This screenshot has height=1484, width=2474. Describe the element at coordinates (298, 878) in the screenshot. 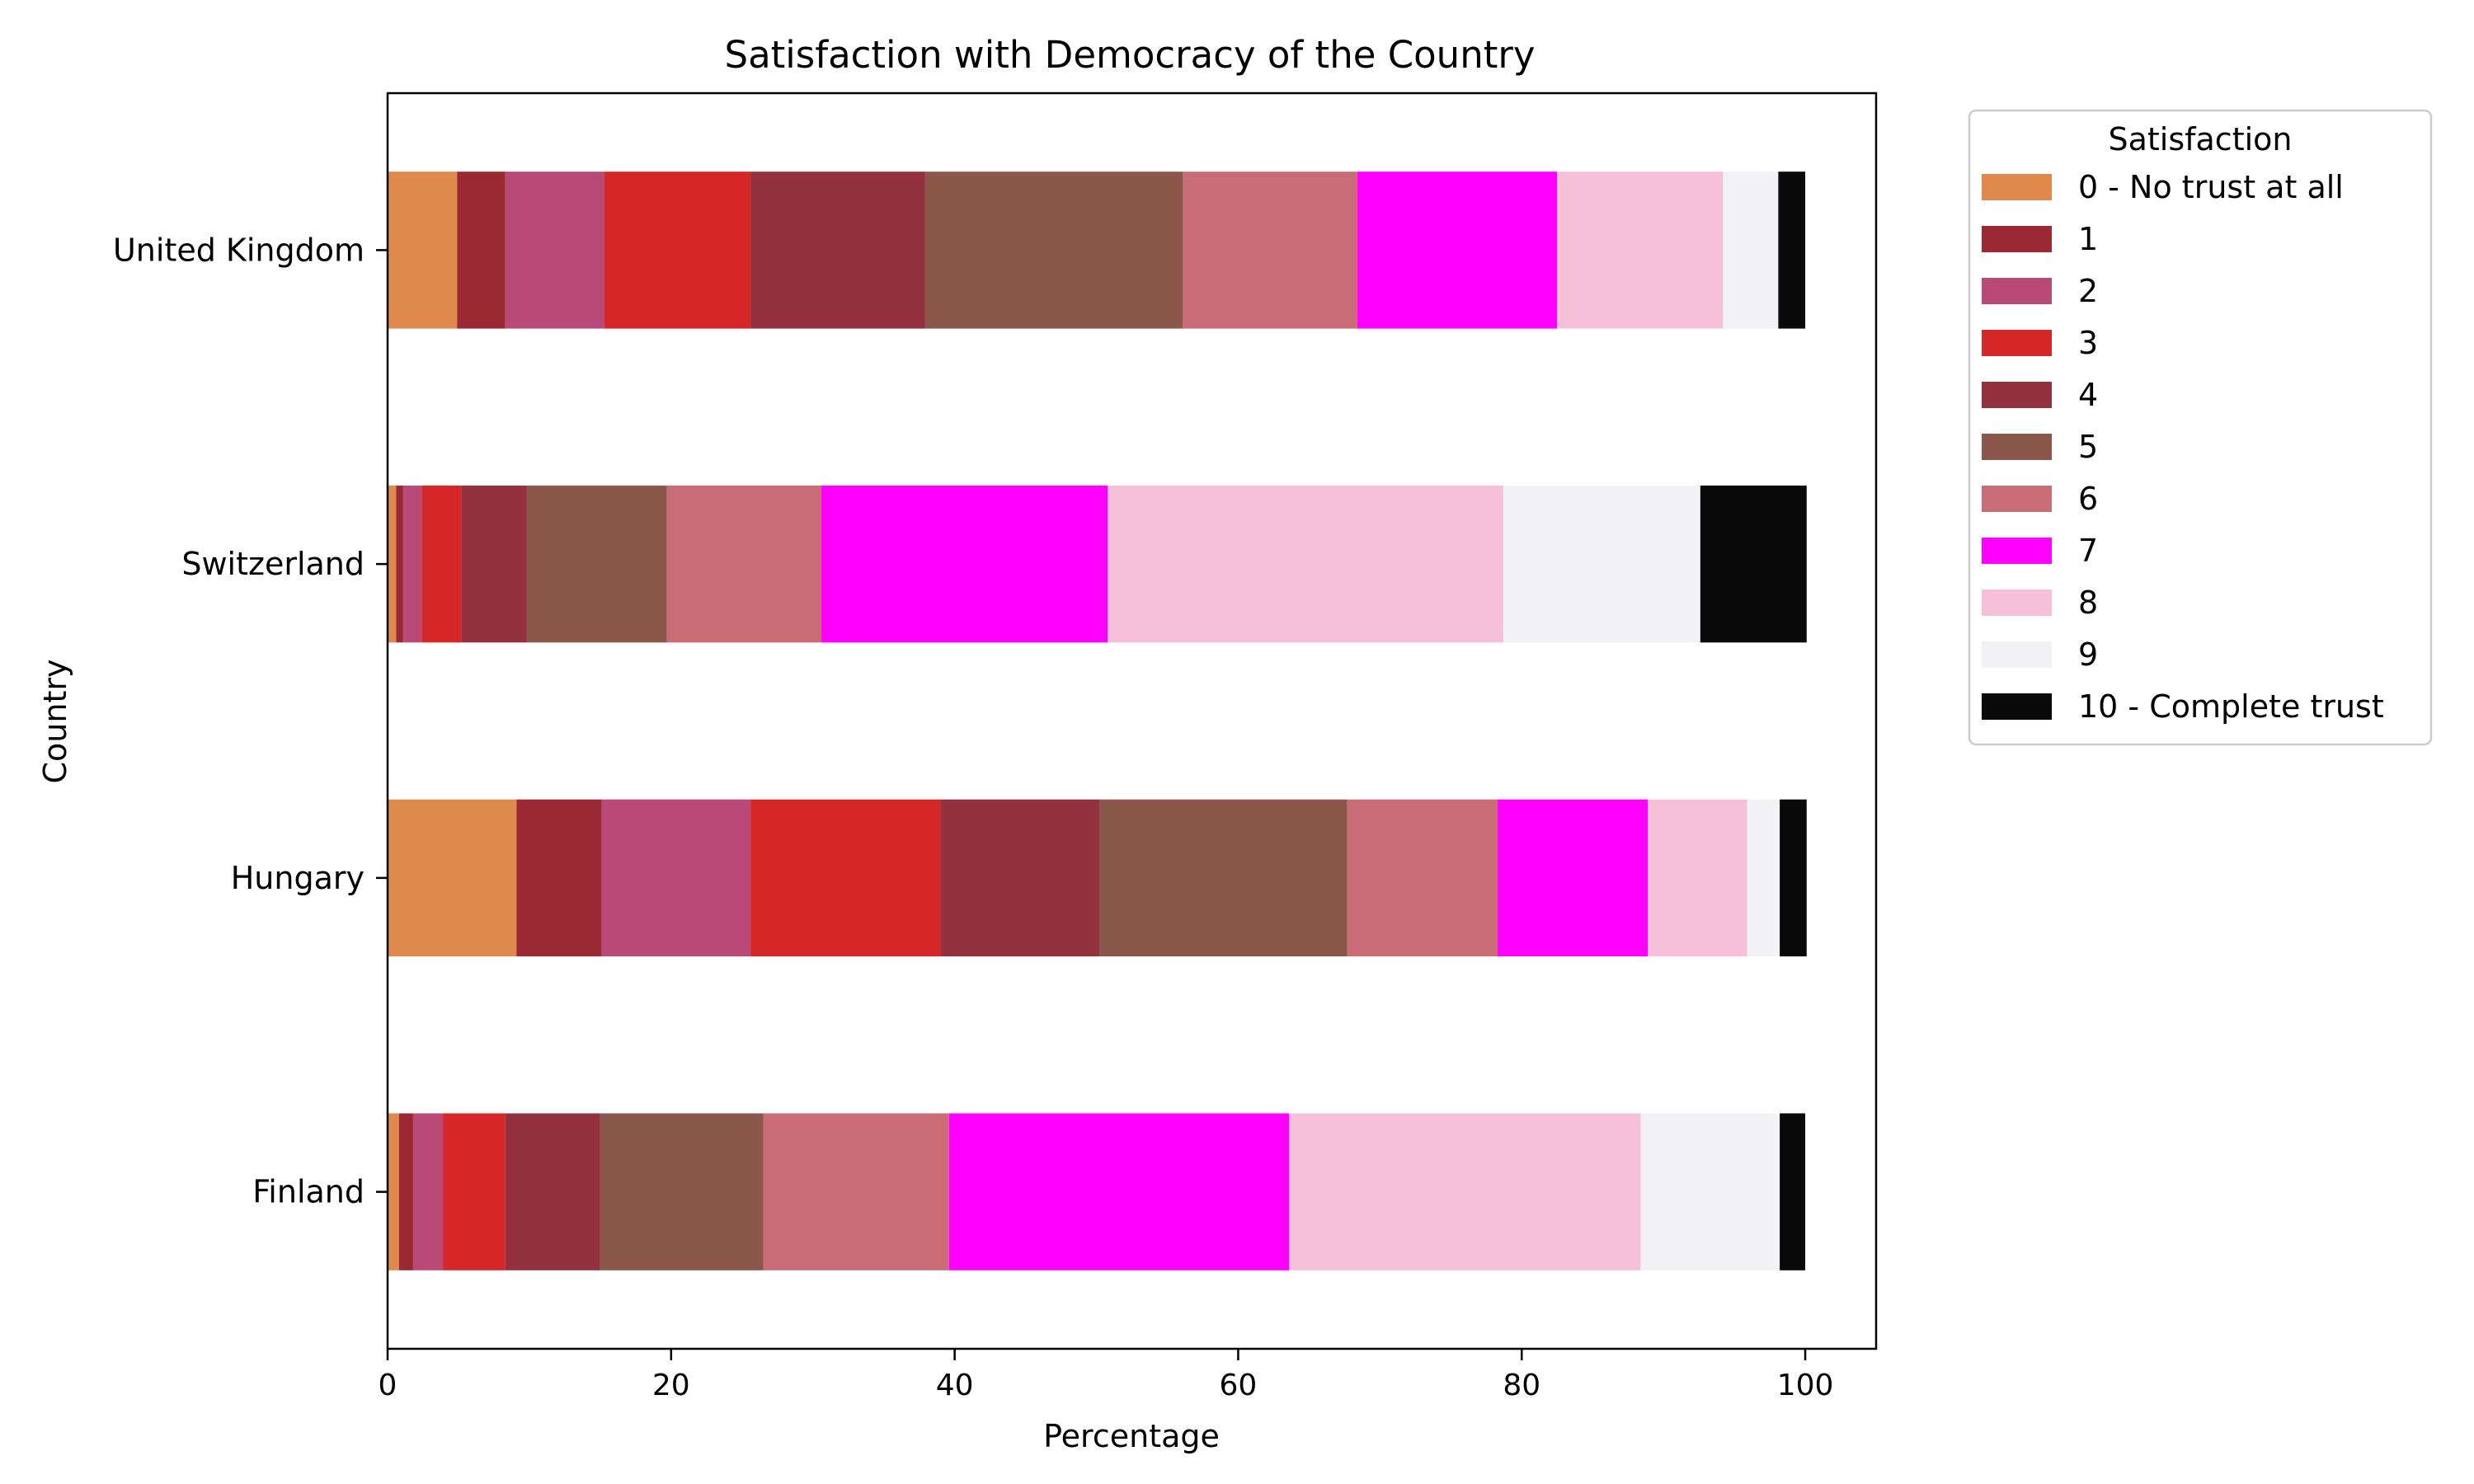

I see `y-tick-label: Hungary` at that location.